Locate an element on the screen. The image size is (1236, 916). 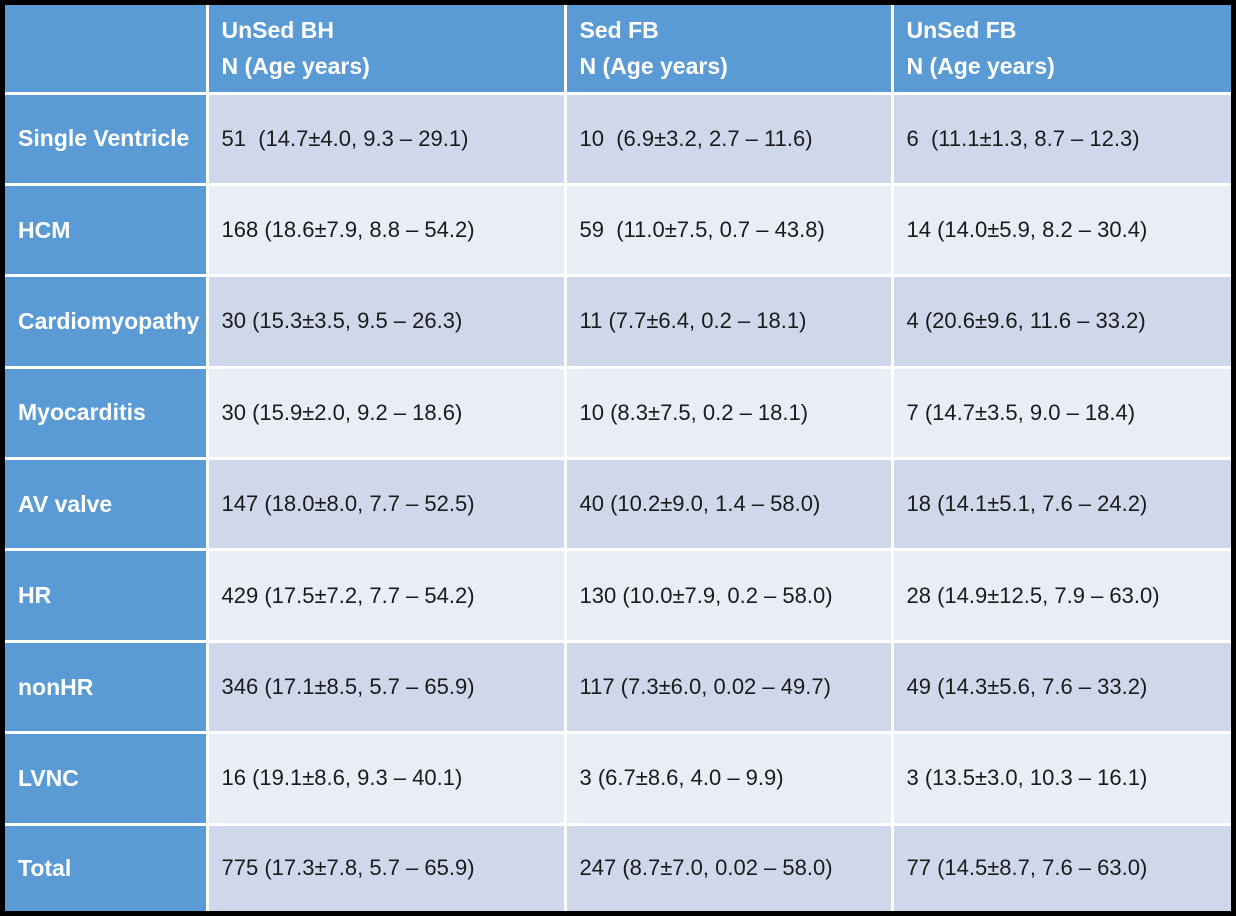
data-cell: 49 (14.3±5.6, 7.6 – 33.2) is located at coordinates (1061, 688).